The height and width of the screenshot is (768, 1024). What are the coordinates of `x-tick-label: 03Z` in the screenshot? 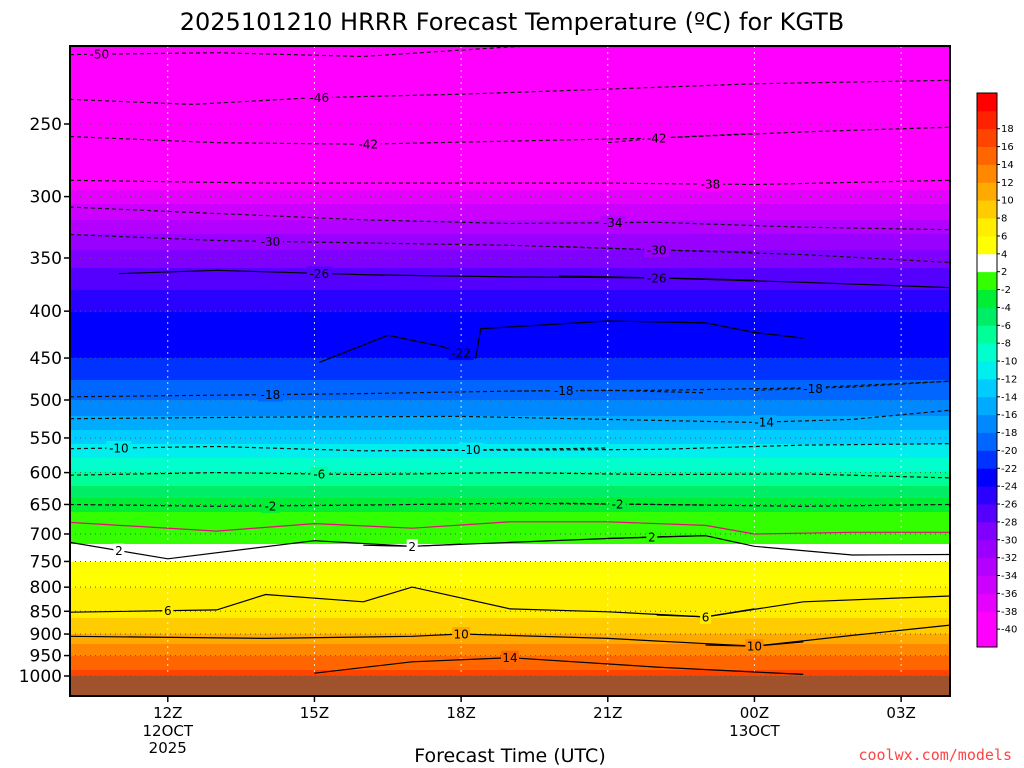 It's located at (900, 713).